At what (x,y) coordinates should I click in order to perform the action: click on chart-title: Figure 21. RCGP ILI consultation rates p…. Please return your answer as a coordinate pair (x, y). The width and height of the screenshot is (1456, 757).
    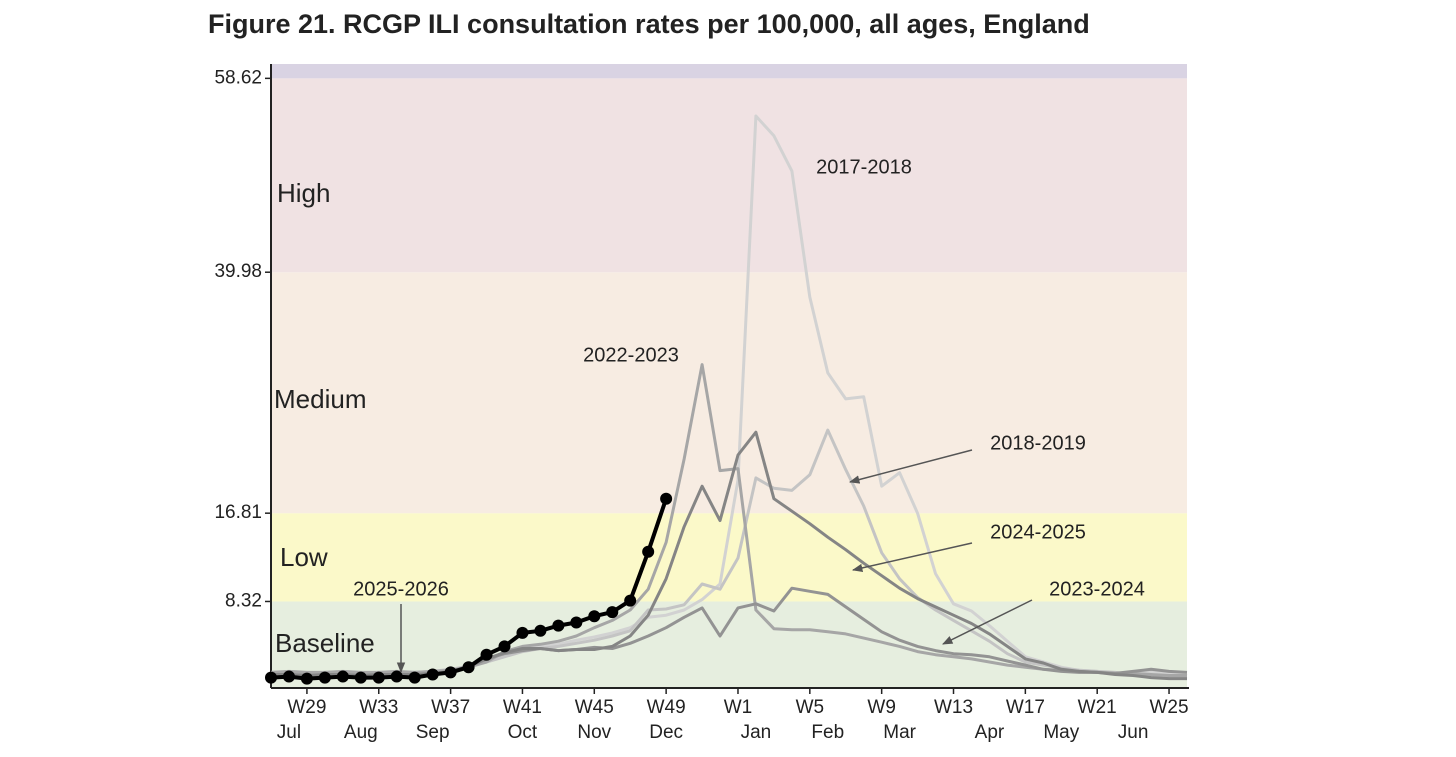
    Looking at the image, I should click on (649, 24).